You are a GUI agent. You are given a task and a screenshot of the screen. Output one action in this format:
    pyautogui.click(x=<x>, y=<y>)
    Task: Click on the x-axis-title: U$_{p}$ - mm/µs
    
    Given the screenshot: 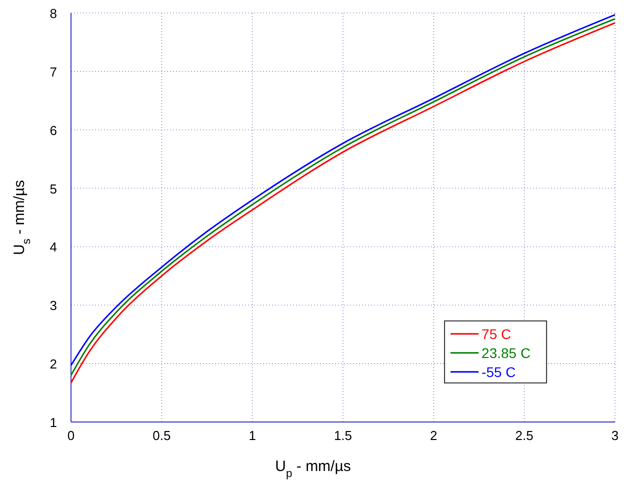 What is the action you would take?
    pyautogui.click(x=313, y=469)
    